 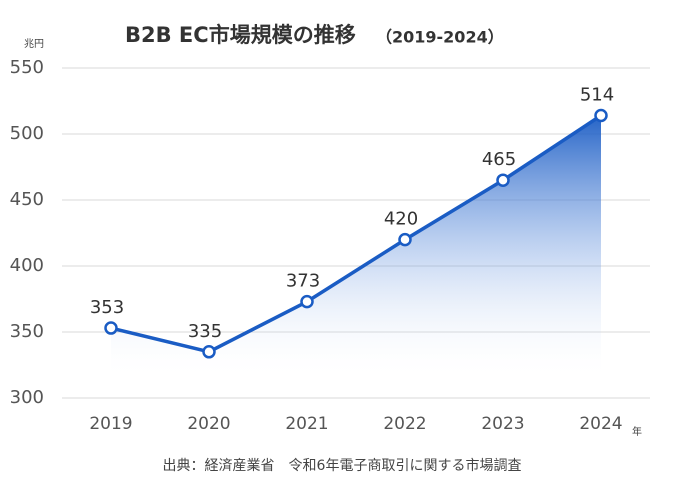 What do you see at coordinates (342, 465) in the screenshot?
I see `source-note: 出典：経済産業省 令和6年電子商取引に関する市場調査` at bounding box center [342, 465].